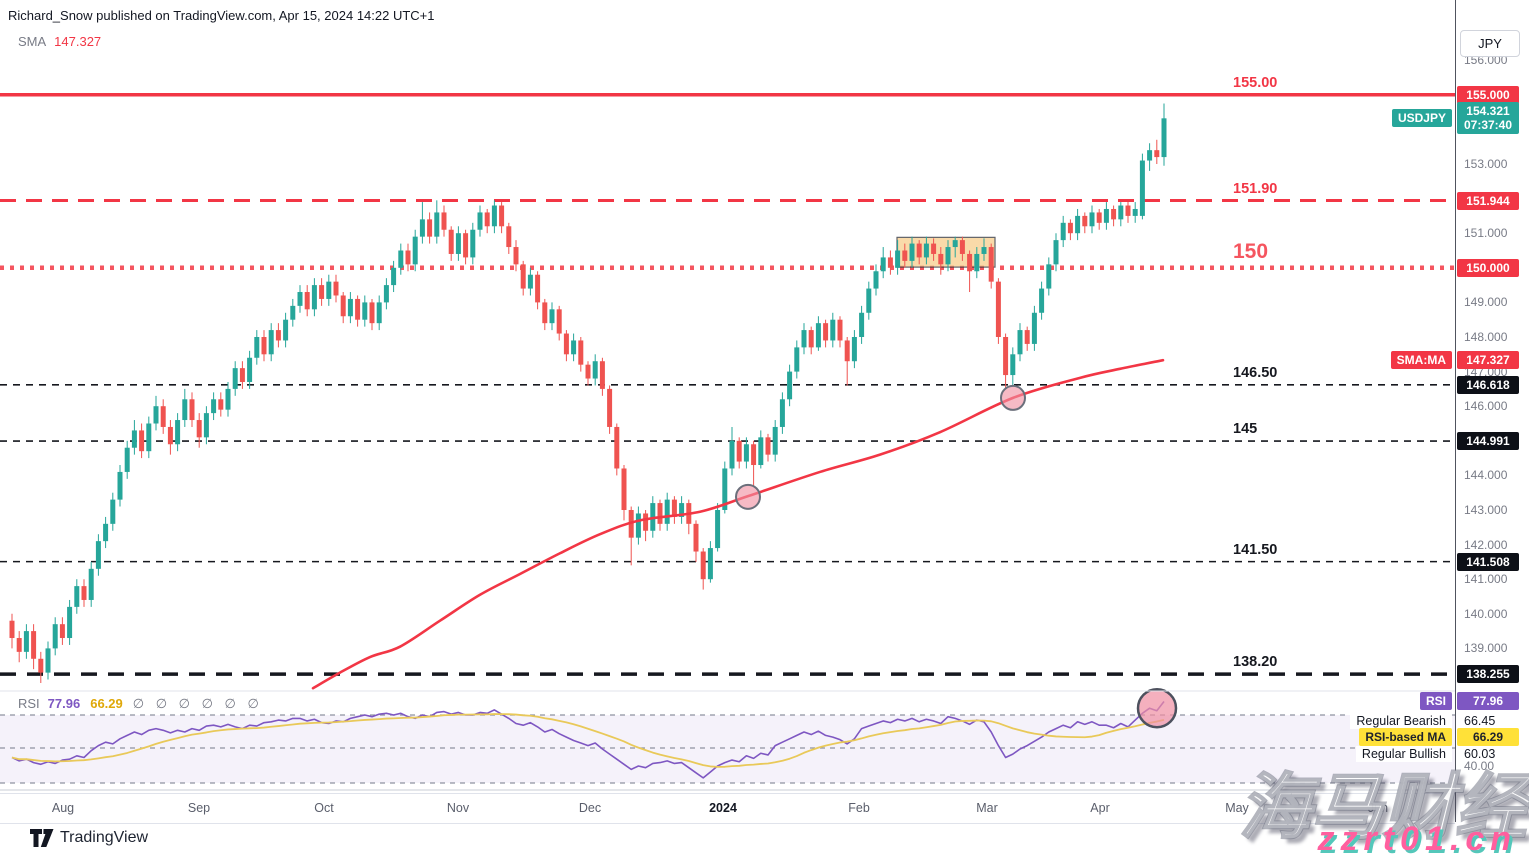 The height and width of the screenshot is (857, 1529). Describe the element at coordinates (32, 41) in the screenshot. I see `sma-legend-name: SMA` at that location.